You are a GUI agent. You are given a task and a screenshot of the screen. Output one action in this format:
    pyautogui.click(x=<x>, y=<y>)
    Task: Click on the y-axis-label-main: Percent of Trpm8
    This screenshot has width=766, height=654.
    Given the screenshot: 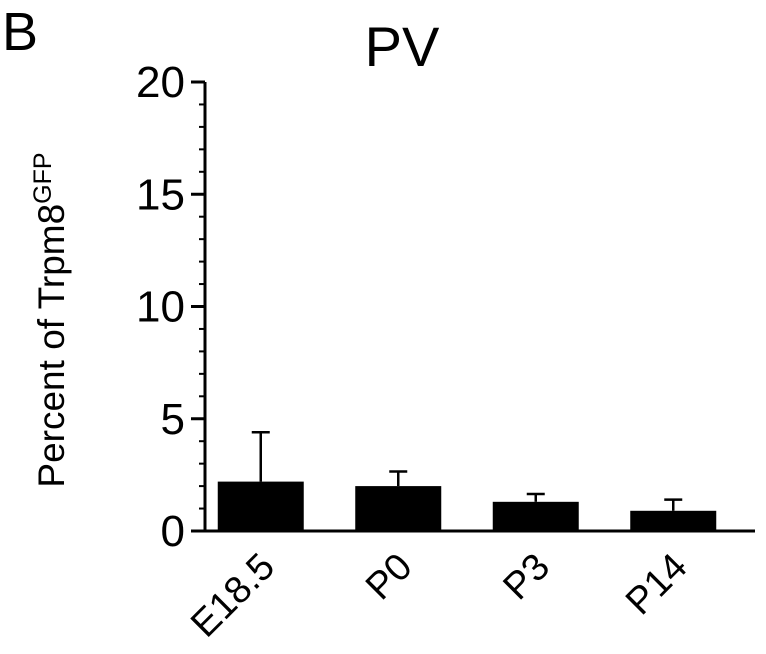 What is the action you would take?
    pyautogui.click(x=51, y=346)
    